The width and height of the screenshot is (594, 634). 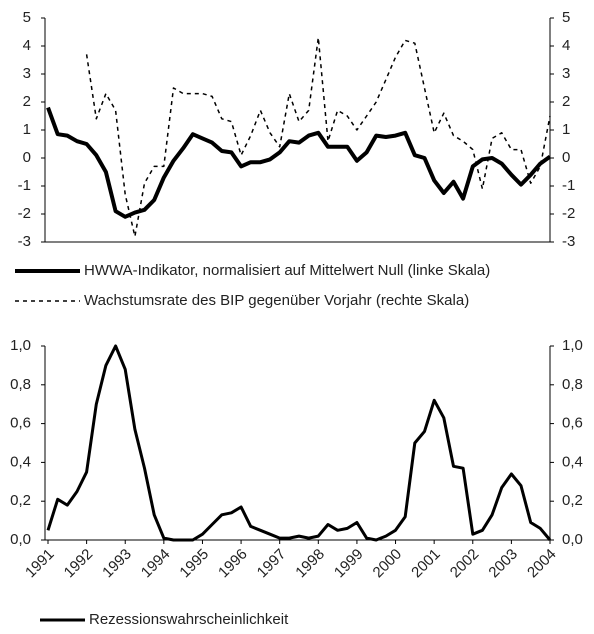 What do you see at coordinates (20, 384) in the screenshot?
I see `y-tick-label: 0,8` at bounding box center [20, 384].